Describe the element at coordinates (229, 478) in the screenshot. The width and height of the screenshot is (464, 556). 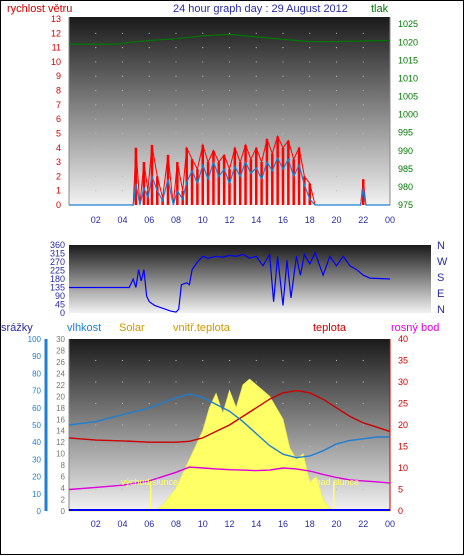
I see `dew-point-line` at that location.